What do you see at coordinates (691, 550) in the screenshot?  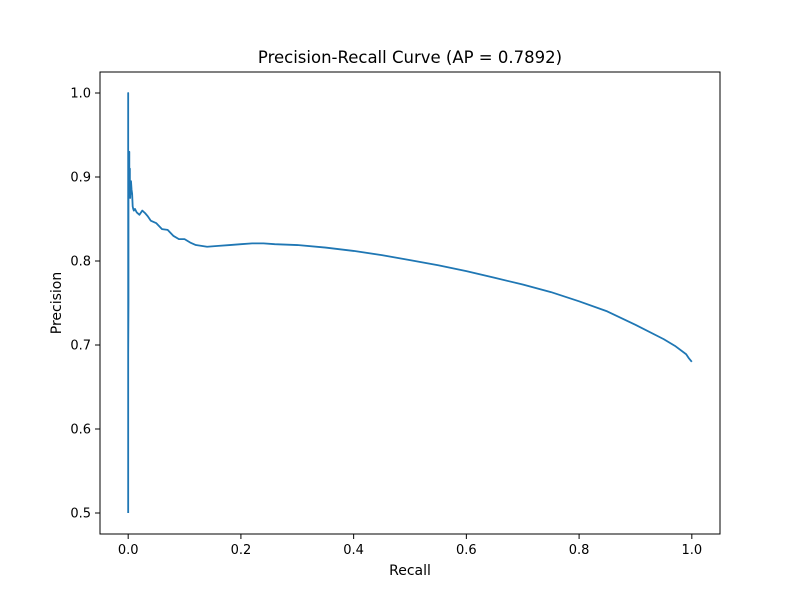 I see `x-tick-label: 1.0` at bounding box center [691, 550].